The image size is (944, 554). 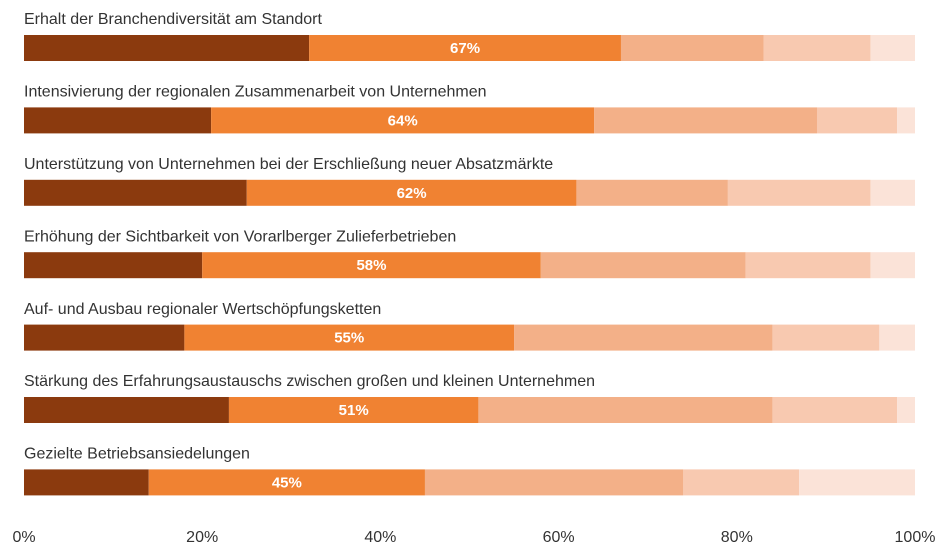 I want to click on category-label: Gezielte Betriebsansiedelungen, so click(x=137, y=454).